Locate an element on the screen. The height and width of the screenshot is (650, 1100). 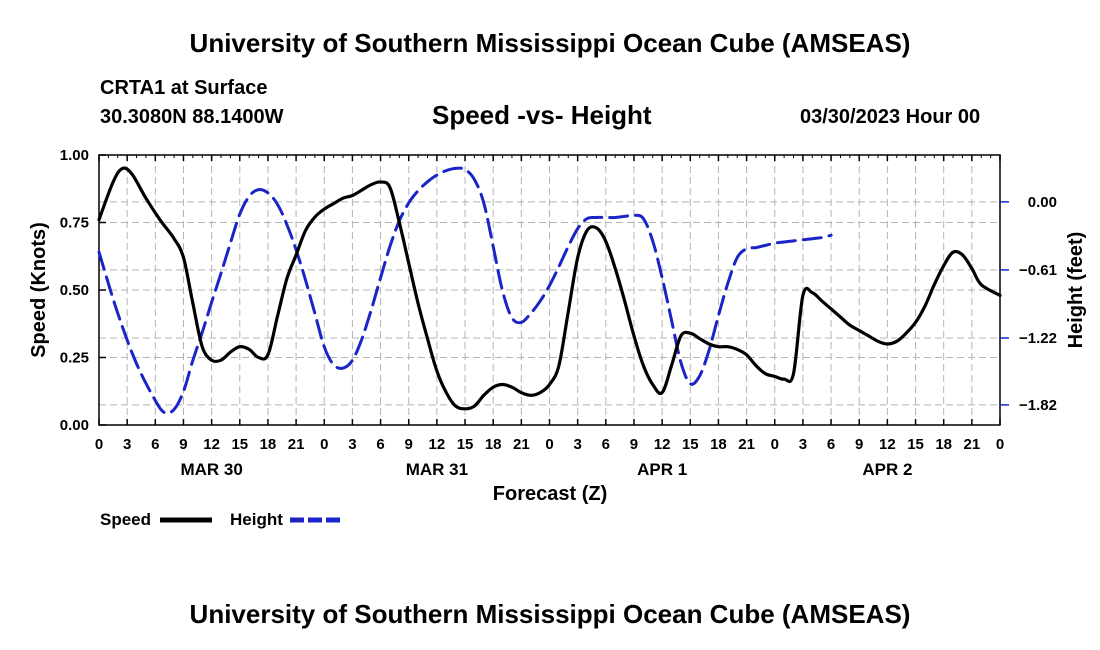
y-tick-label-left: 1.00 is located at coordinates (74, 155).